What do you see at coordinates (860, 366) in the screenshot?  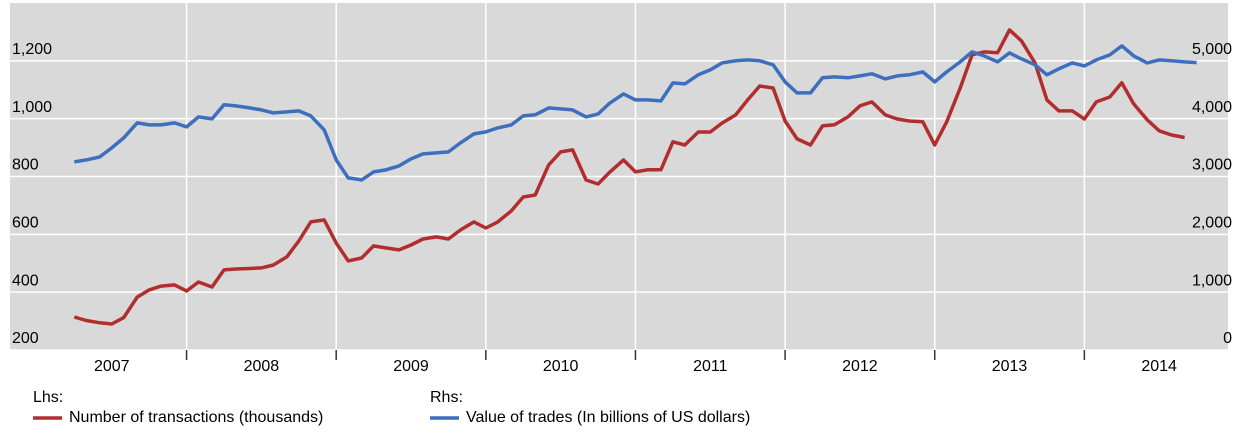 I see `x-tick-label: 2012` at bounding box center [860, 366].